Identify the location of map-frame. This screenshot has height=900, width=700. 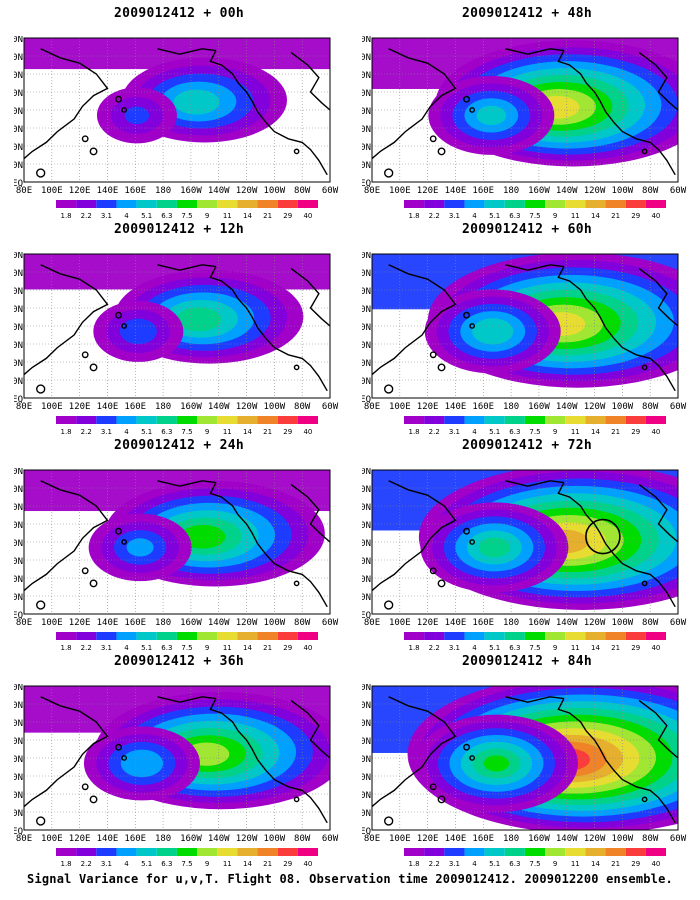
(525, 542).